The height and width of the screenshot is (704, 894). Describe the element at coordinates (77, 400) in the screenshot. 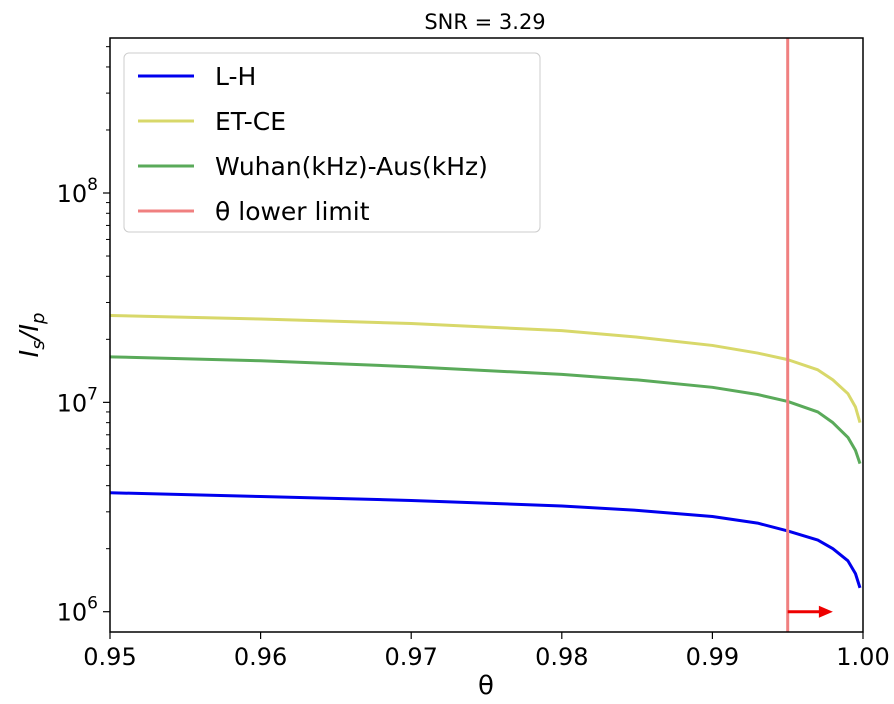

I see `y-tick-label: 10⁷` at that location.